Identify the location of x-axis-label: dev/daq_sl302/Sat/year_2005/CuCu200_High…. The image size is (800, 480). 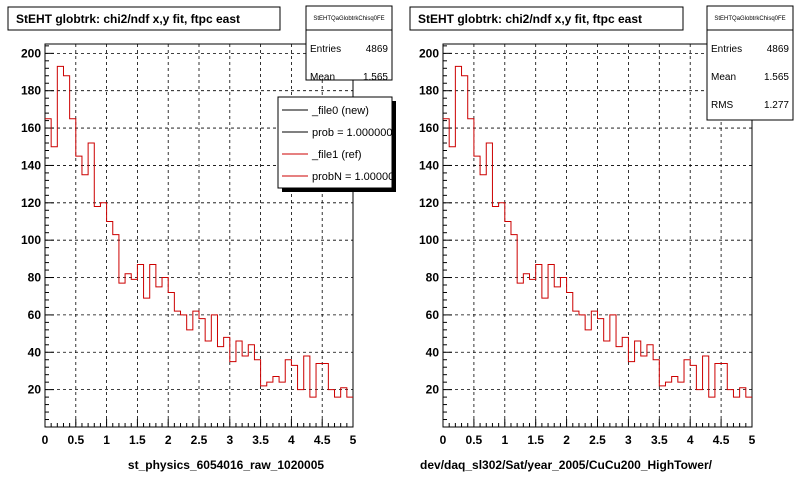
(566, 465).